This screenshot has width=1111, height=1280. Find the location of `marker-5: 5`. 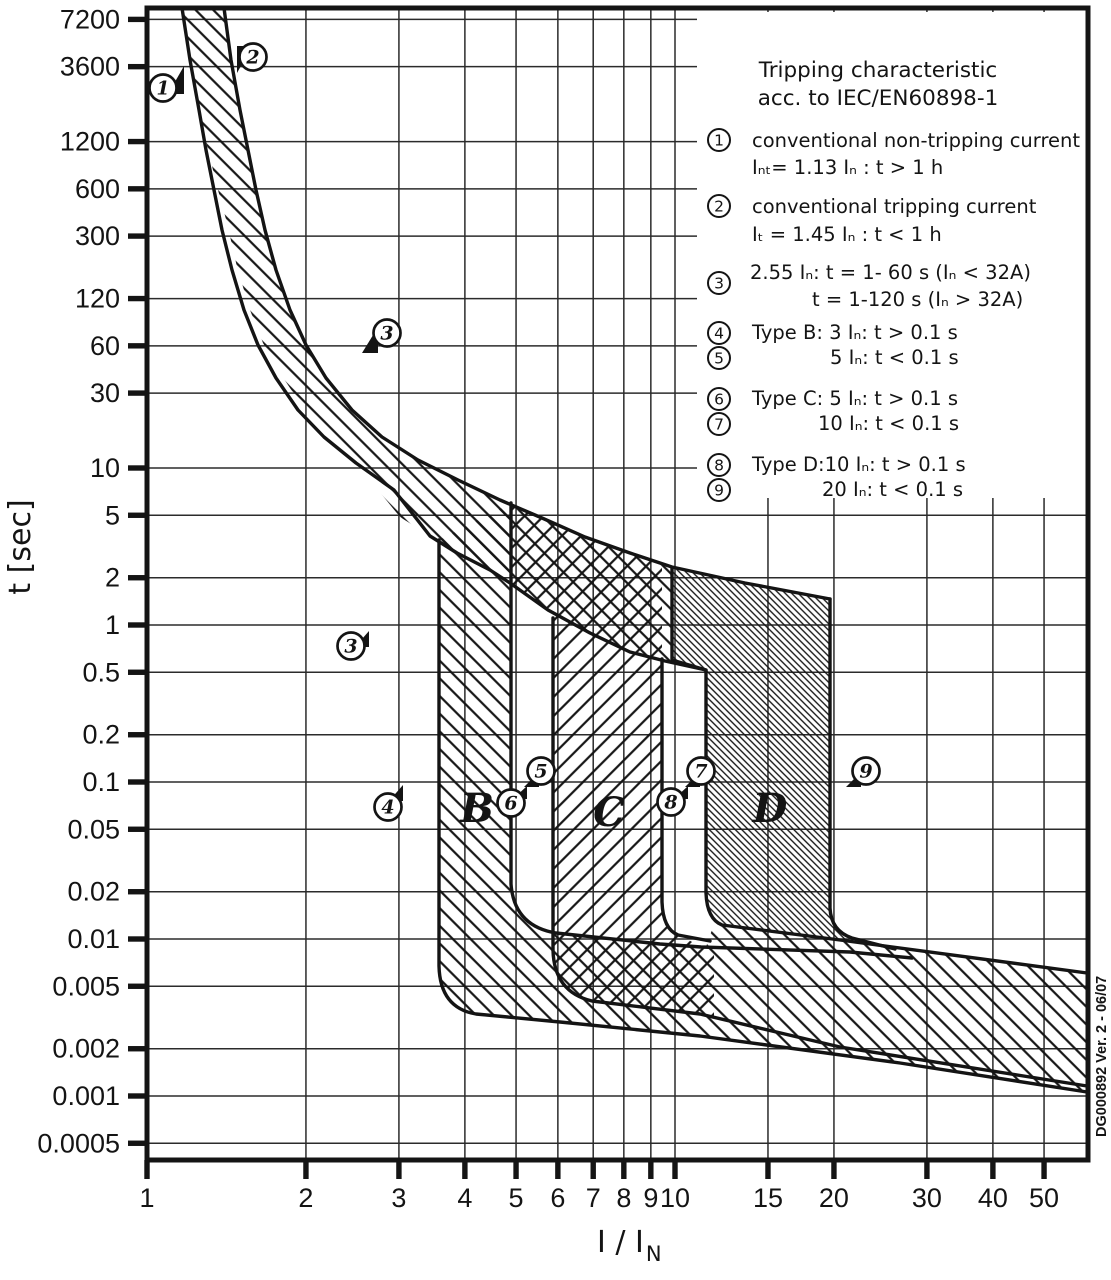

marker-5: 5 is located at coordinates (540, 771).